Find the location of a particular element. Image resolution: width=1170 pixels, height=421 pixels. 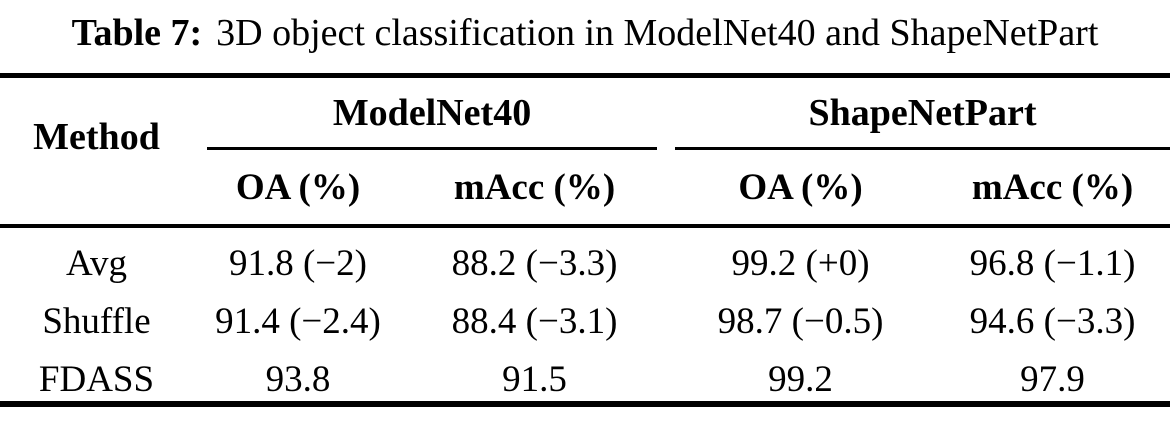

value-cell: 94.6 (−3.3) is located at coordinates (1052, 321).